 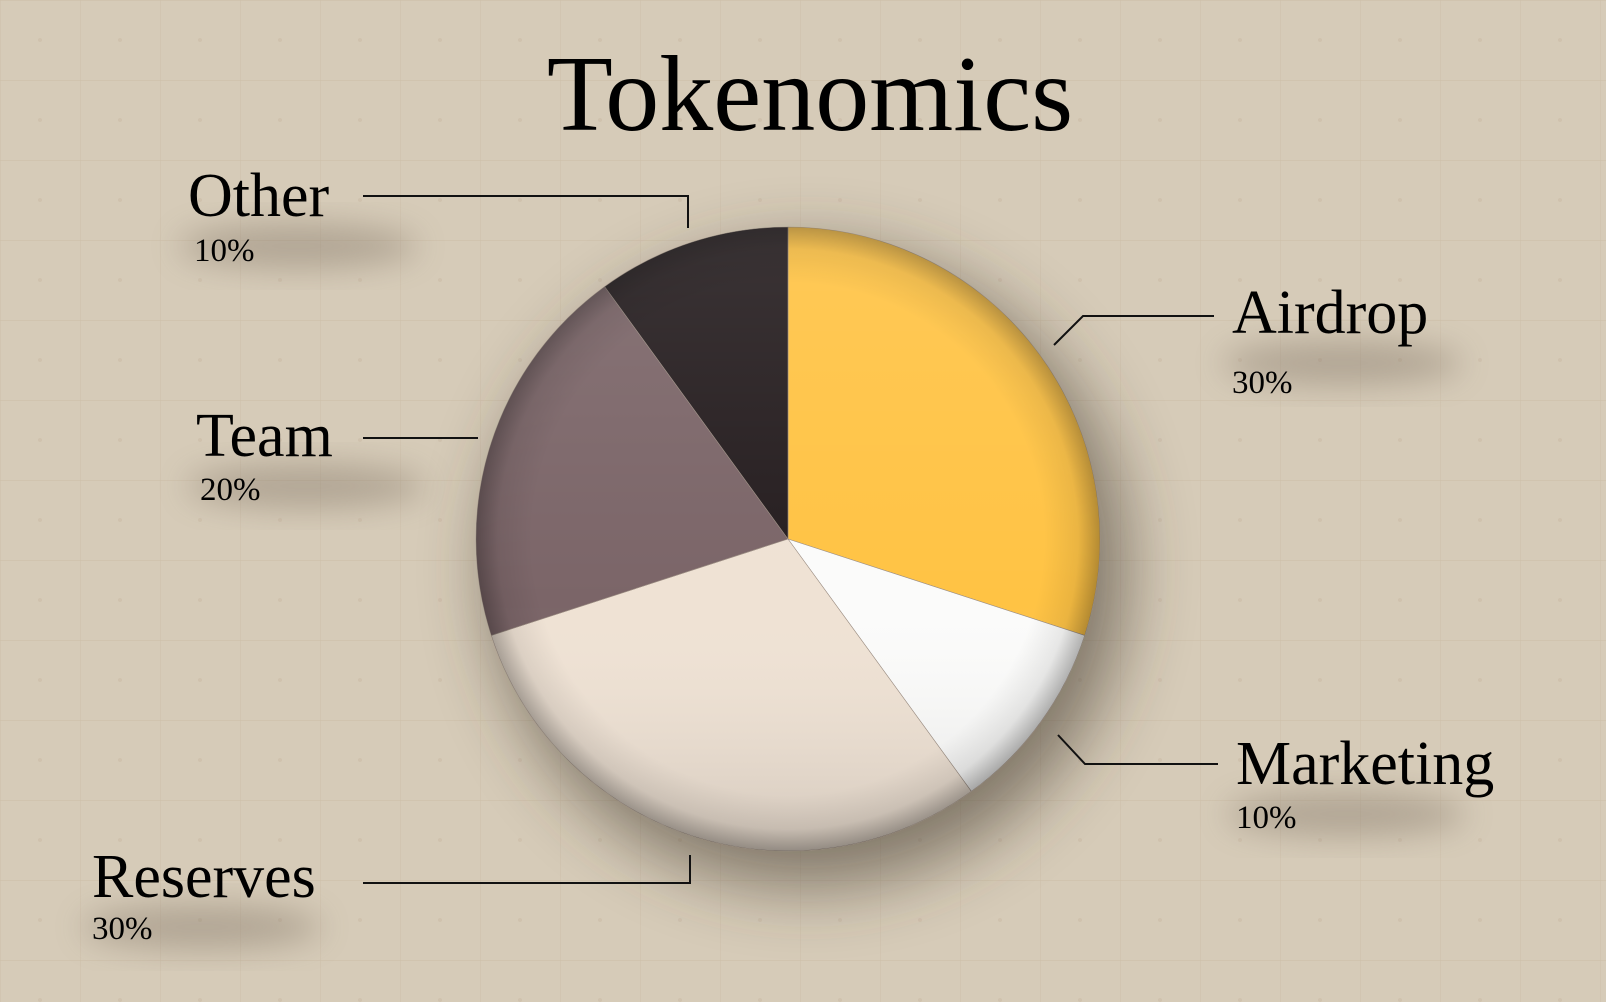 What do you see at coordinates (1133, 330) in the screenshot?
I see `leader-line-airdrop` at bounding box center [1133, 330].